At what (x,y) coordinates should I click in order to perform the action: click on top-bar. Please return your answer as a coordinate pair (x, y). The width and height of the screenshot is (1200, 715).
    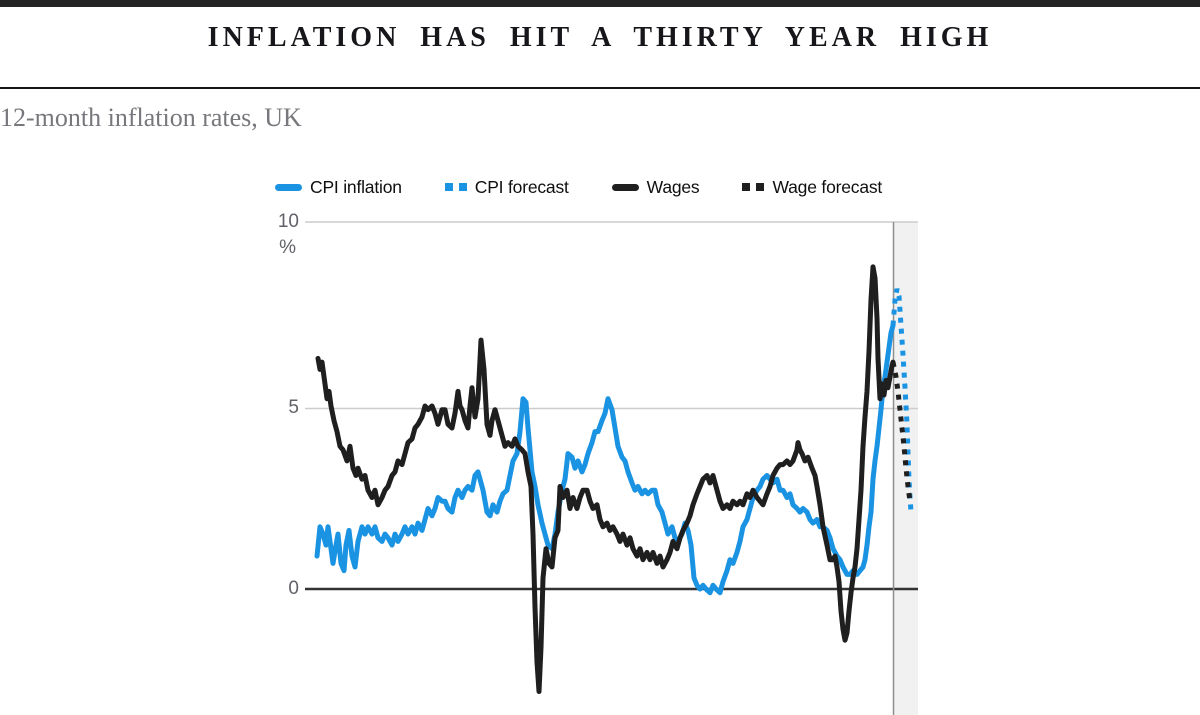
    Looking at the image, I should click on (600, 3).